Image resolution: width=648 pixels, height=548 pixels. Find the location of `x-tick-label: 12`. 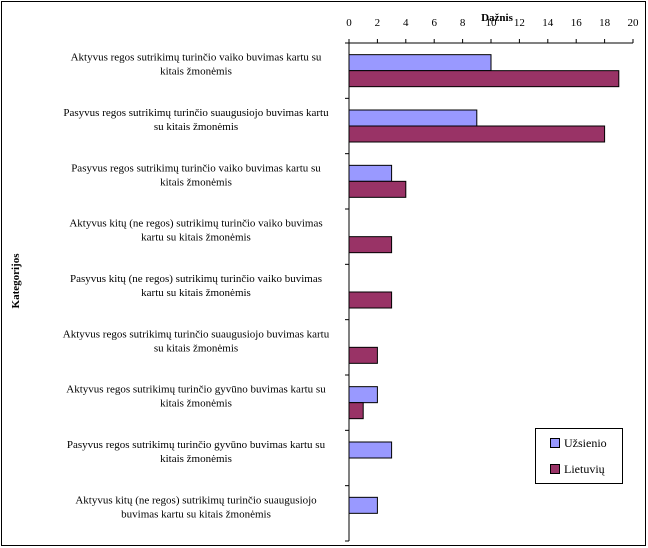

x-tick-label: 12 is located at coordinates (519, 23).